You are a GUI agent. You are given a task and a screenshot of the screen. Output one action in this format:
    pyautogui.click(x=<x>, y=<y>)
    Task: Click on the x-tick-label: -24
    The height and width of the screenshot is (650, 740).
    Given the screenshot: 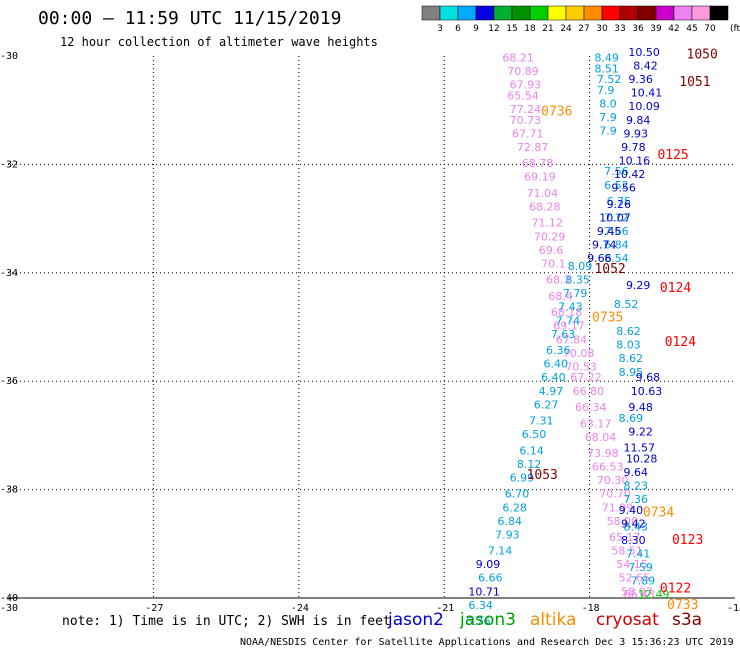 What is the action you would take?
    pyautogui.click(x=300, y=608)
    